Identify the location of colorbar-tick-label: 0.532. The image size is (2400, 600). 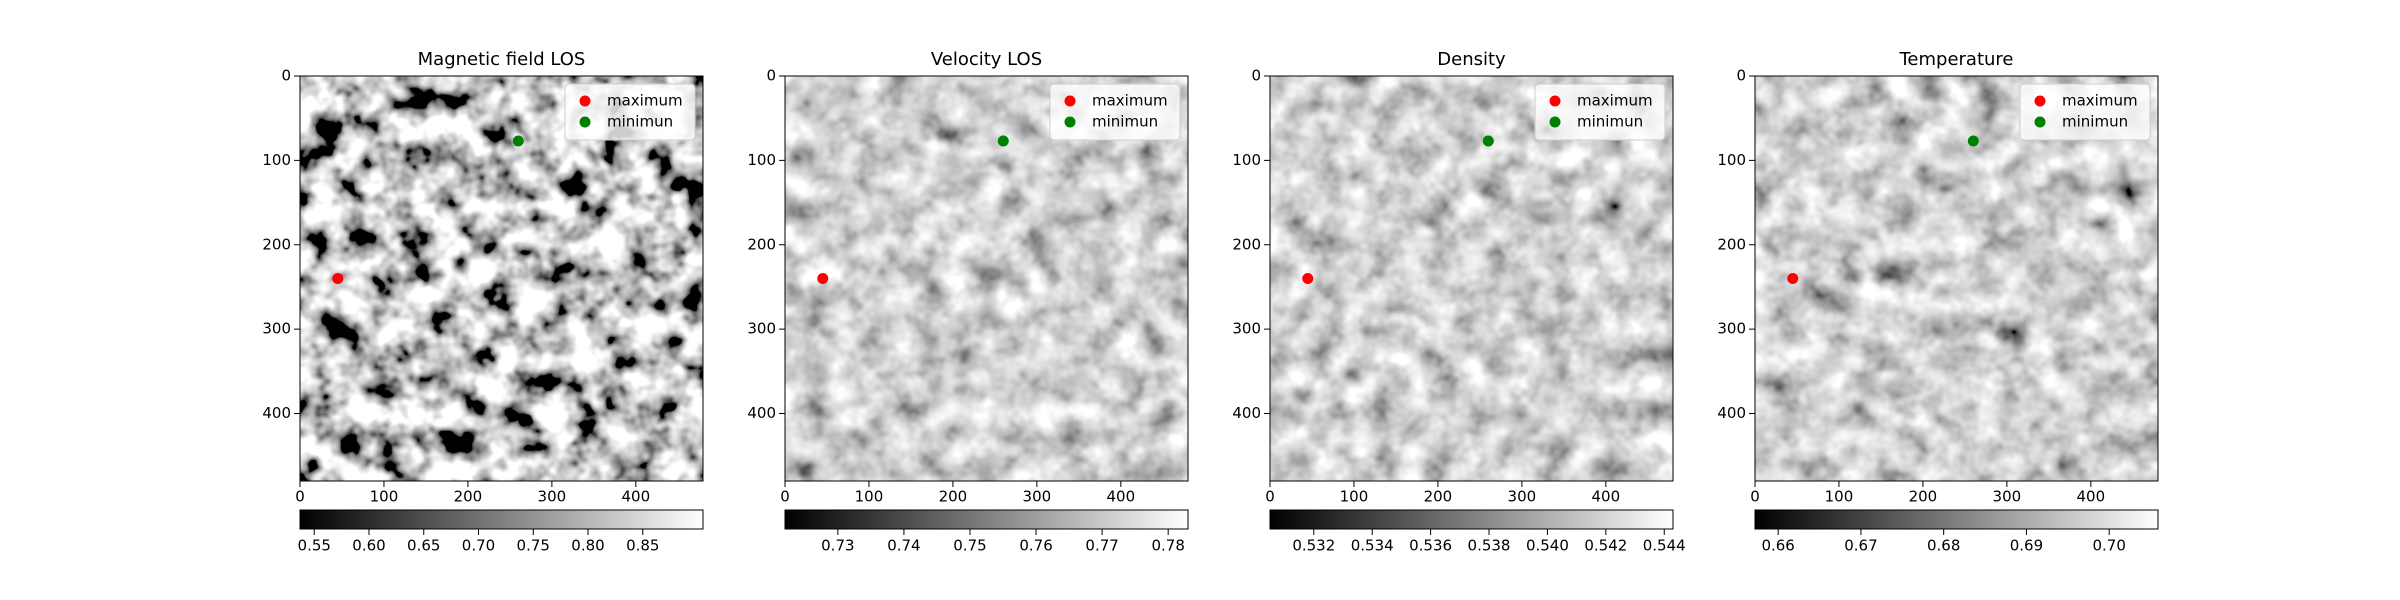
(1313, 546).